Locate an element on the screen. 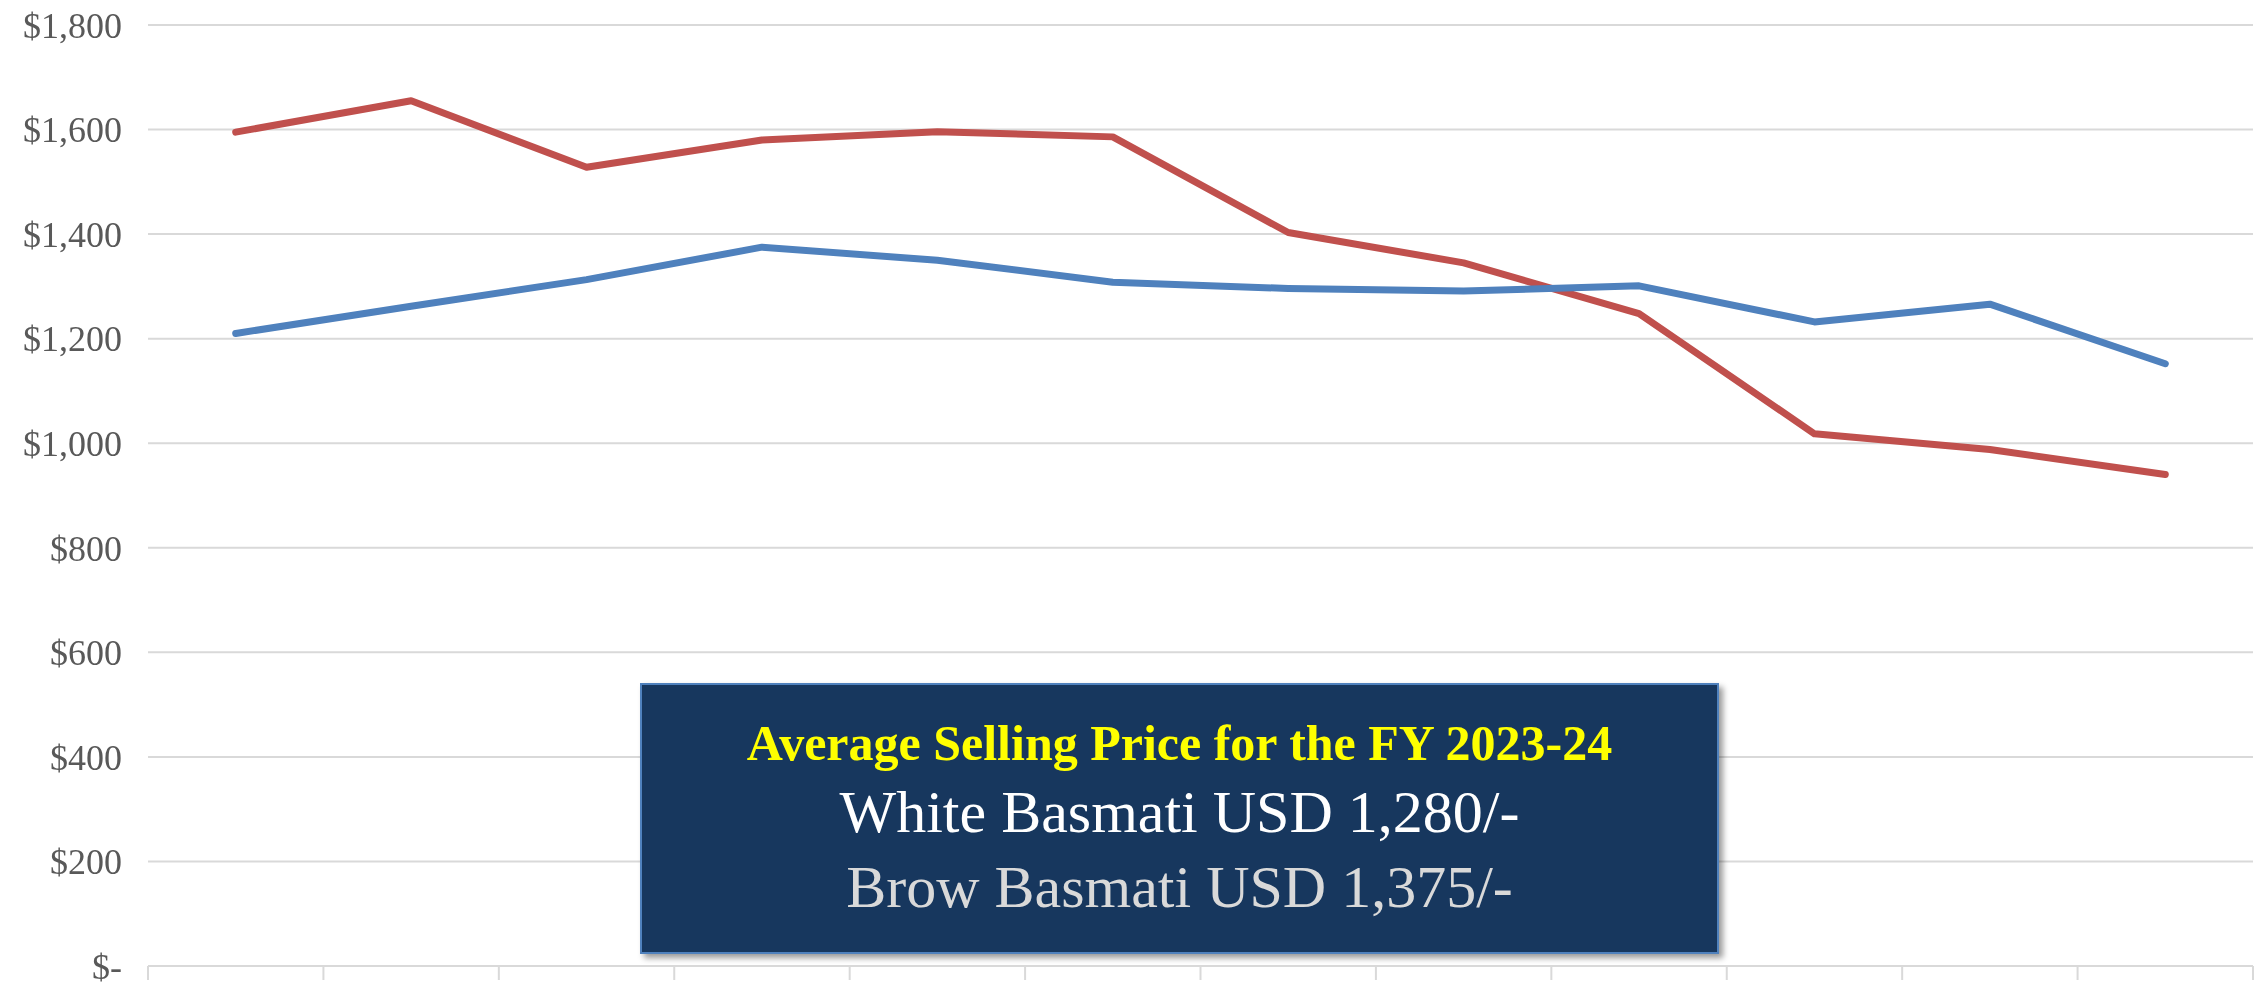  y-tick-label: $200 is located at coordinates (86, 862).